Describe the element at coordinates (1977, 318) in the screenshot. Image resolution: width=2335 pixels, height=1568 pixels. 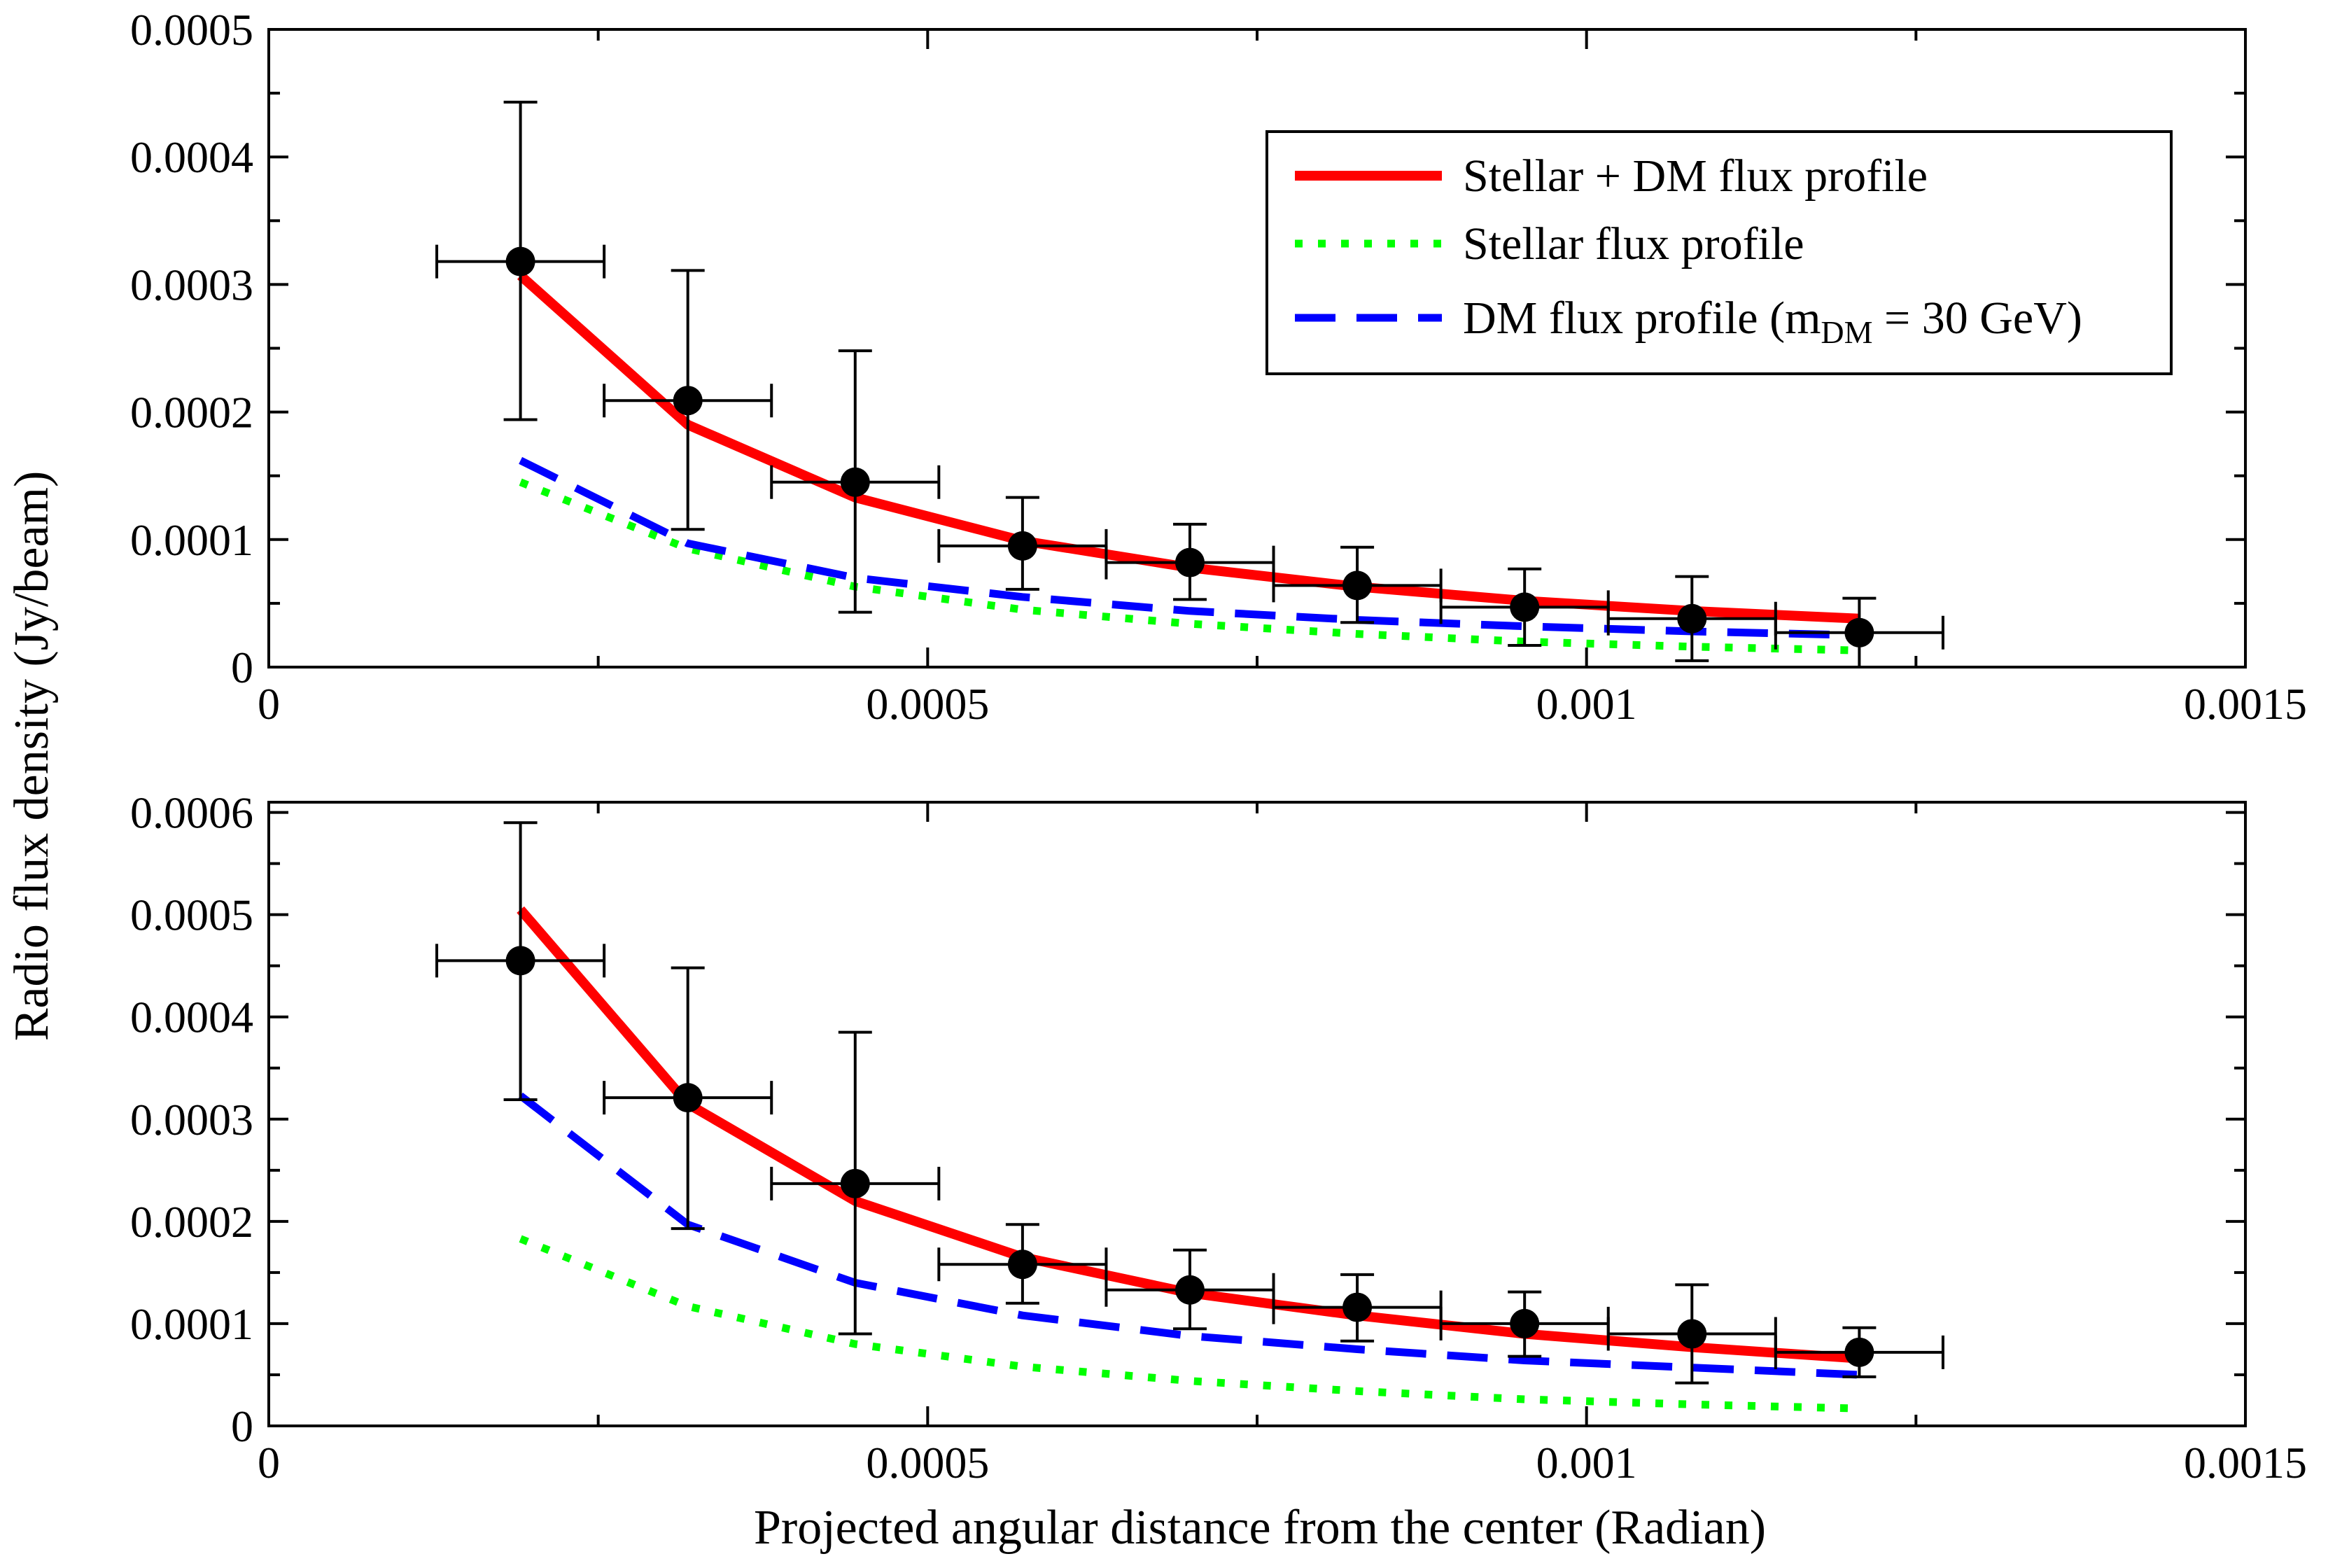
I see `legend-suffix: = 30 GeV)` at that location.